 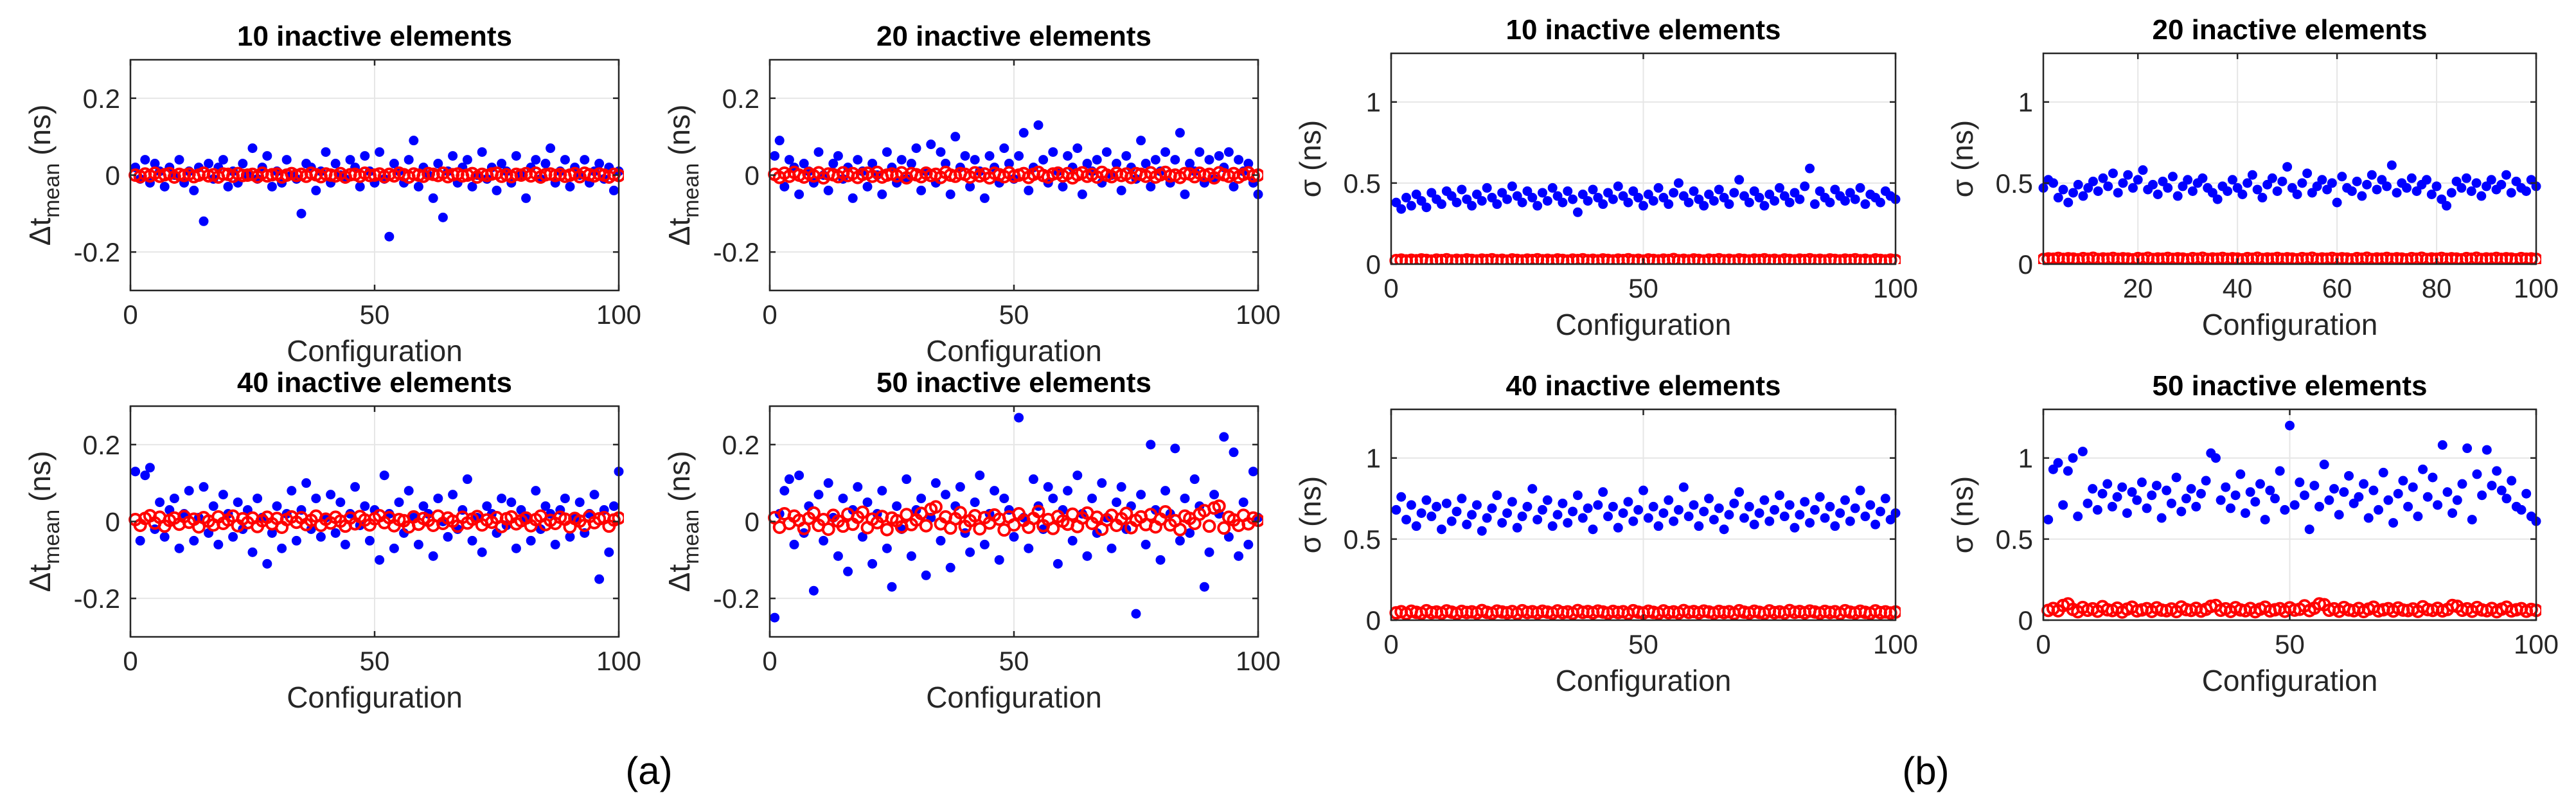 I want to click on y-tick-label: 1, so click(x=1373, y=103).